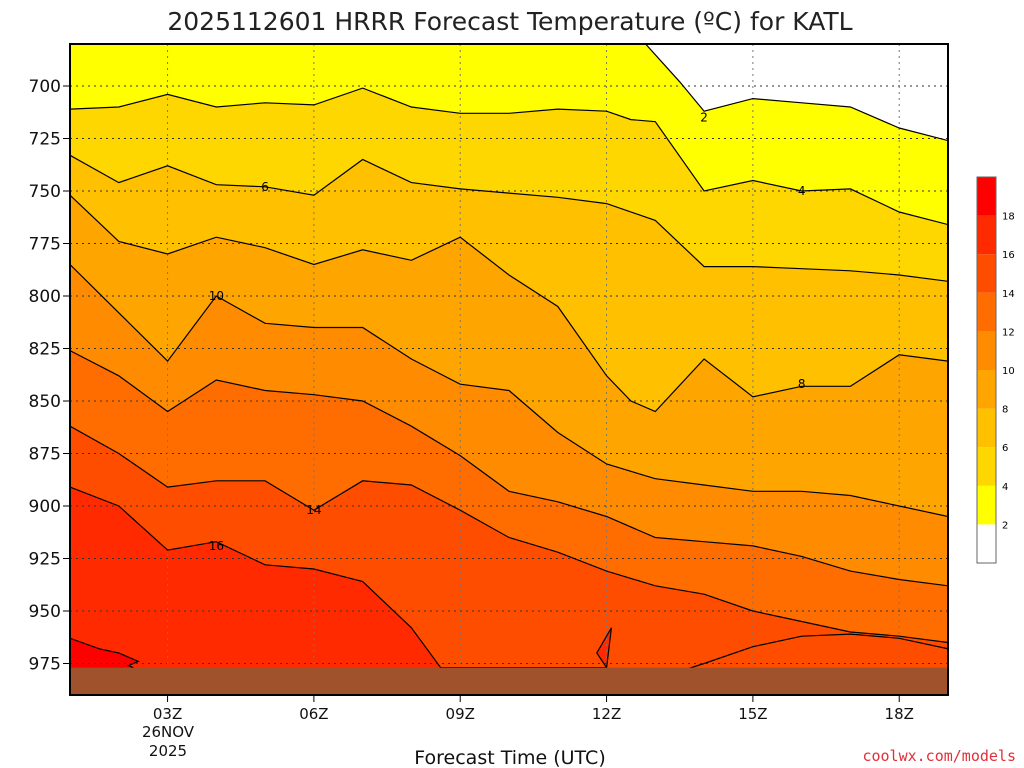 The width and height of the screenshot is (1024, 768). Describe the element at coordinates (1005, 487) in the screenshot. I see `colorbar-label-4: 4` at that location.